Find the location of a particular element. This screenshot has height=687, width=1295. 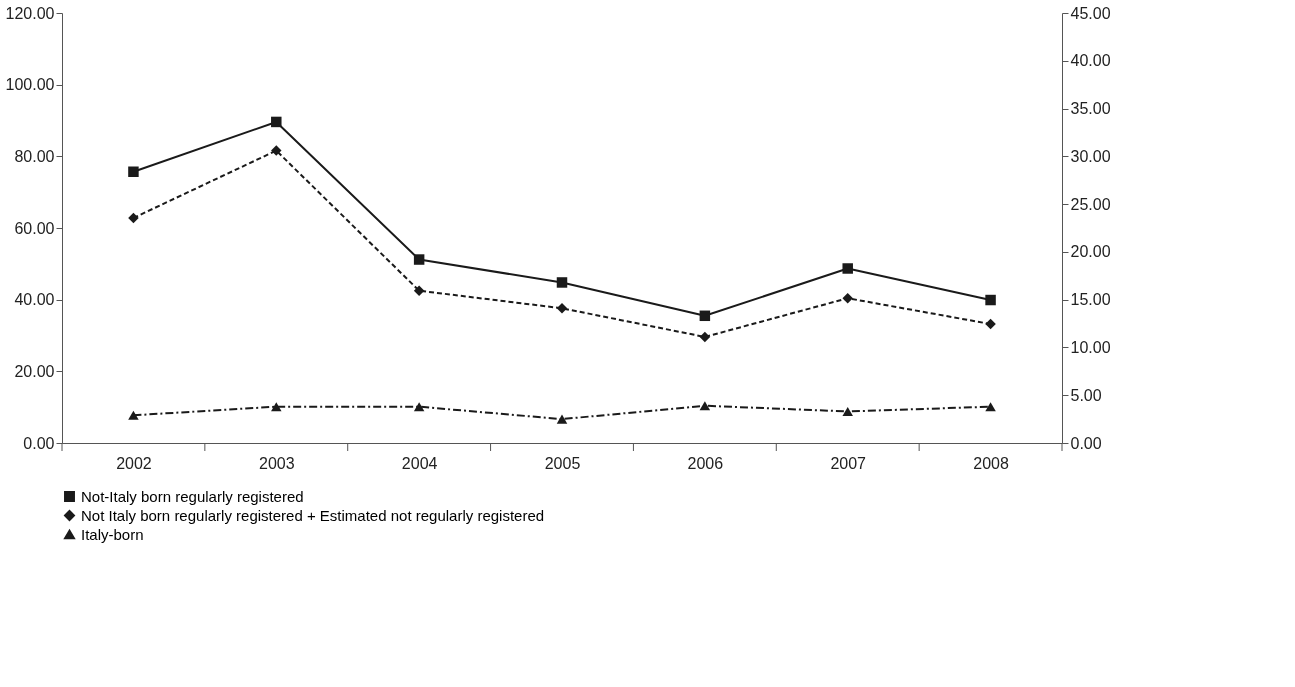

y-tick-label: 60.00 is located at coordinates (34, 228).